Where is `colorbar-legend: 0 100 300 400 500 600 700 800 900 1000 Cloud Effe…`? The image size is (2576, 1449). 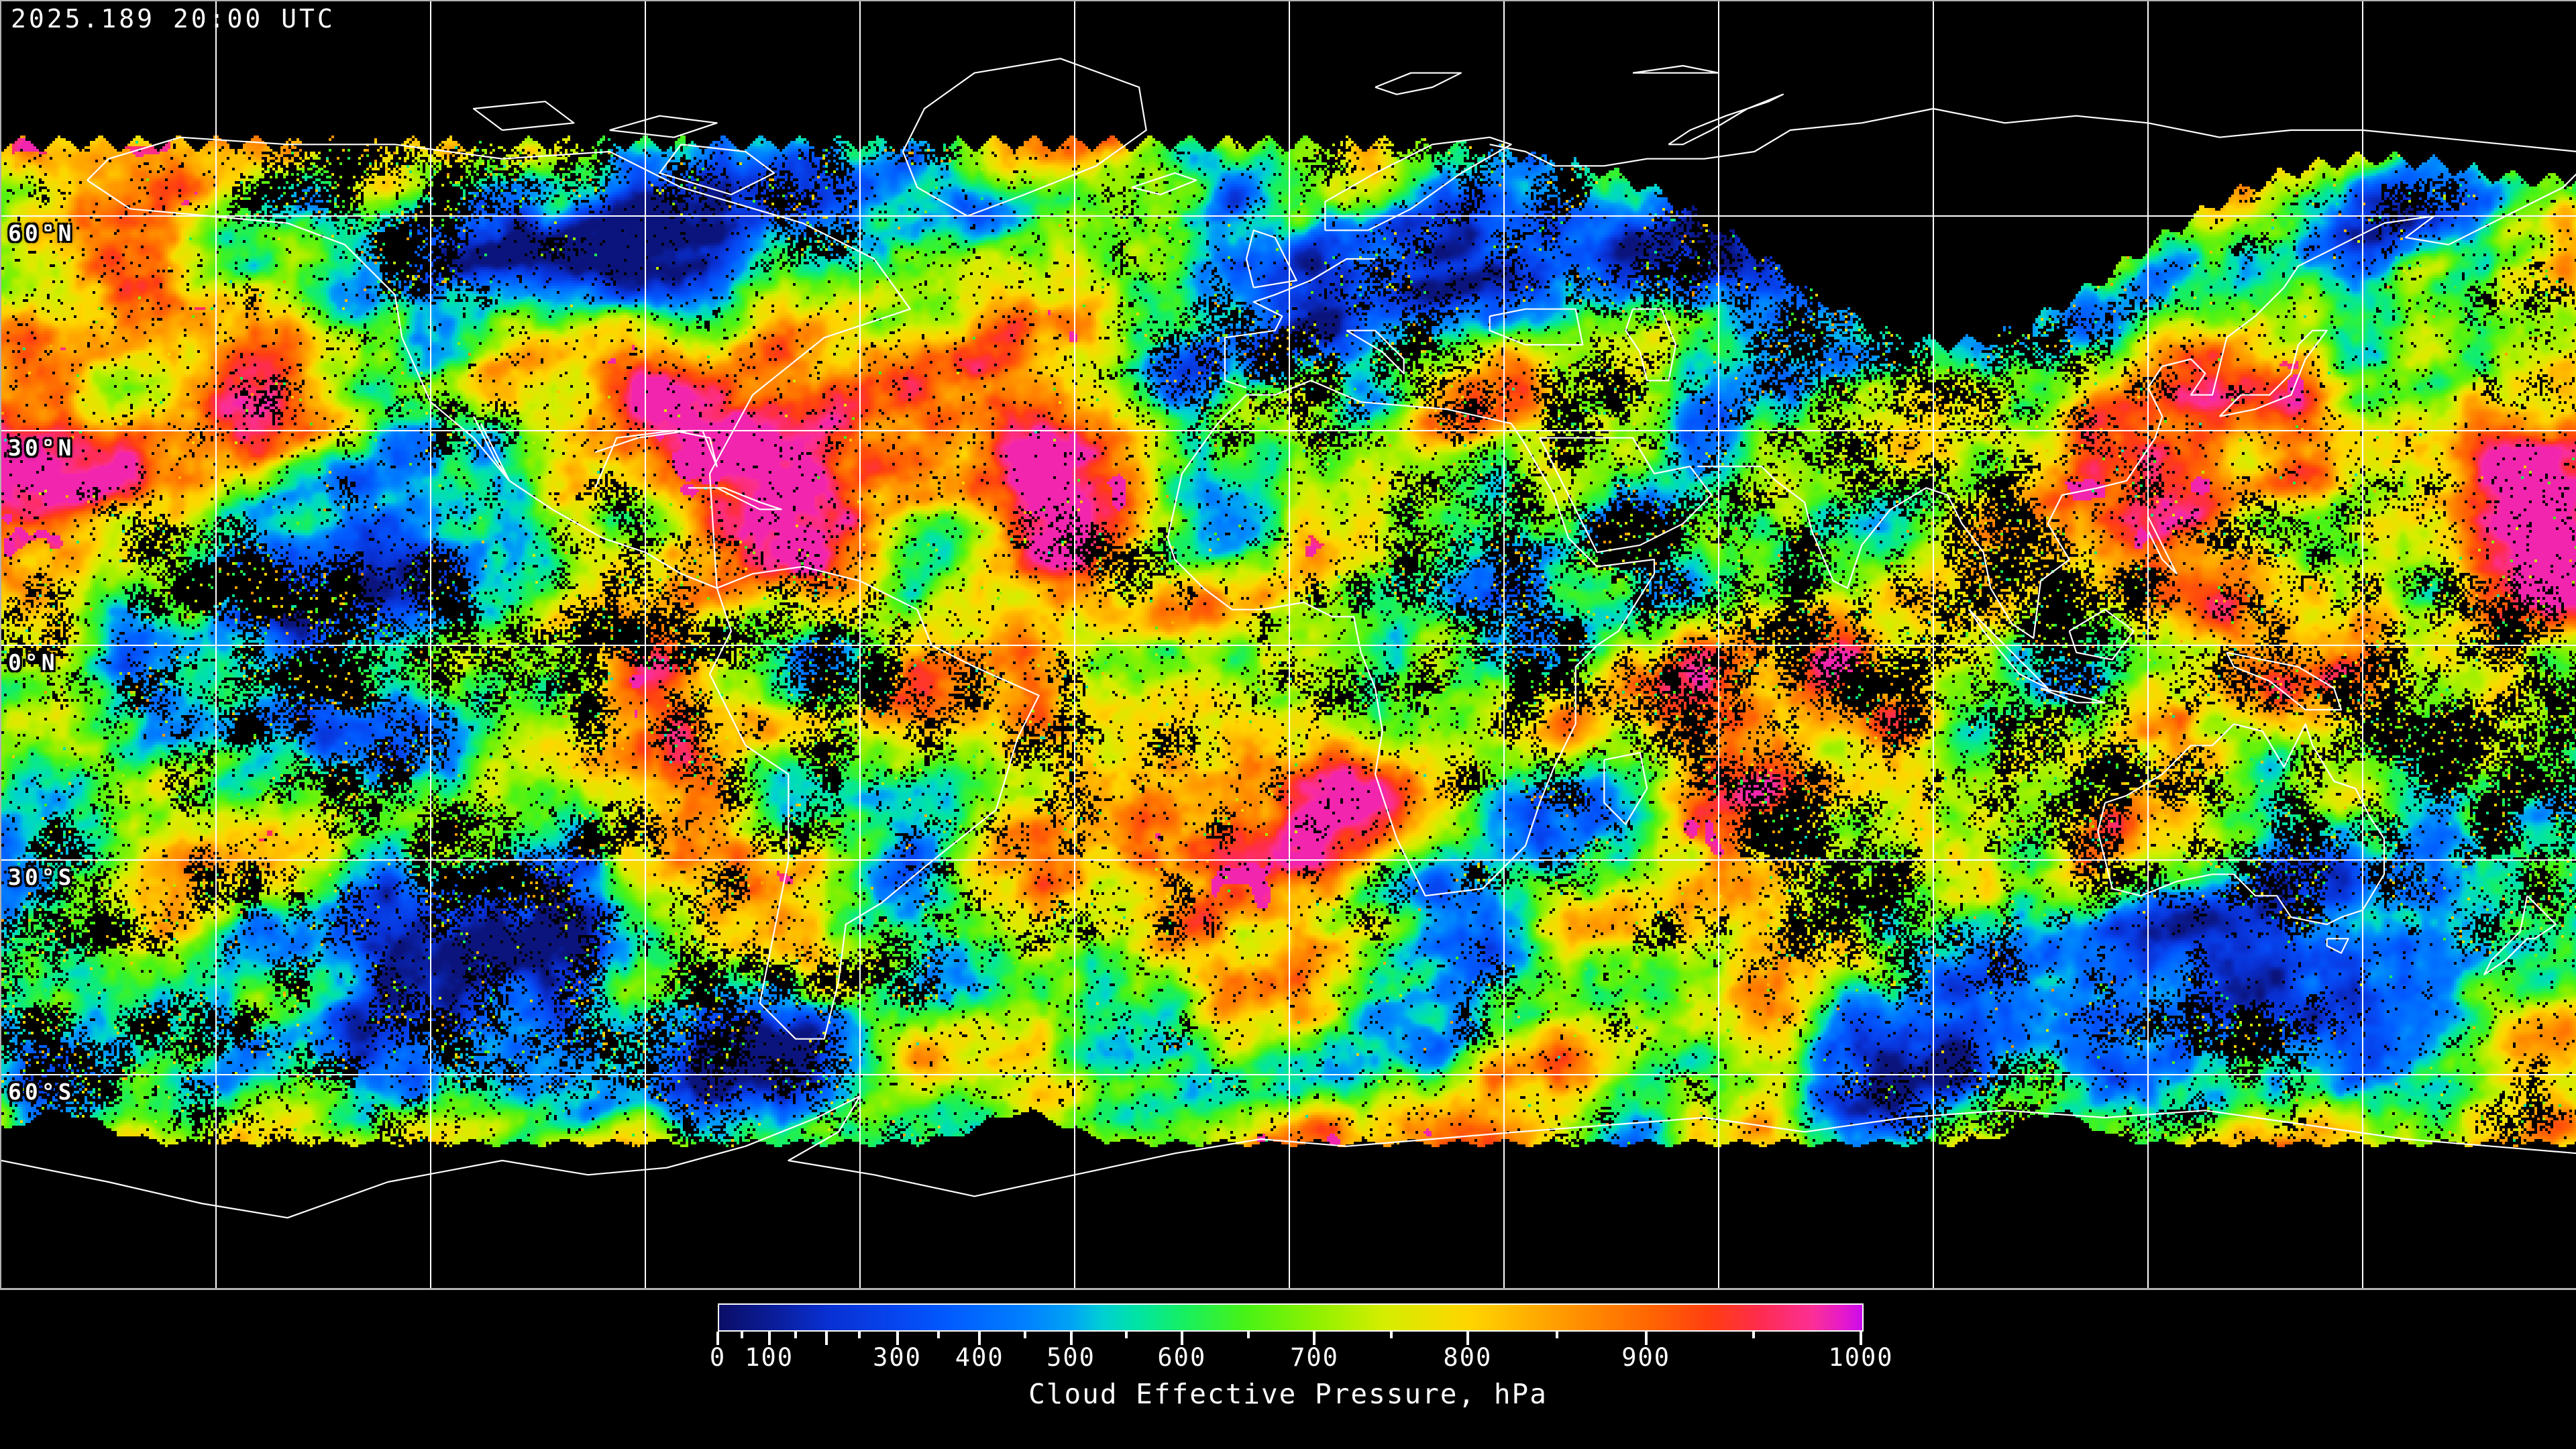
colorbar-legend: 0 100 300 400 500 600 700 800 900 1000 Cloud Effe… is located at coordinates (1288, 1369).